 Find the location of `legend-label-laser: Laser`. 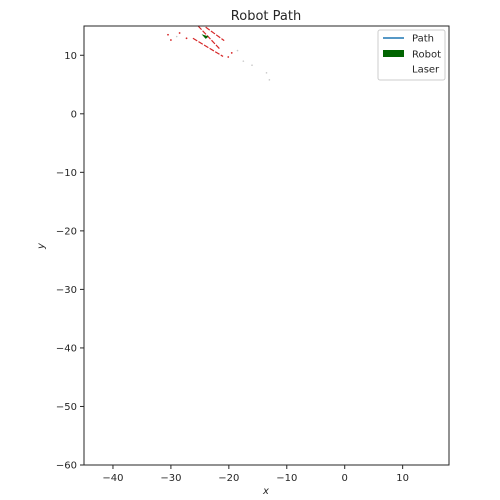

legend-label-laser: Laser is located at coordinates (426, 70).